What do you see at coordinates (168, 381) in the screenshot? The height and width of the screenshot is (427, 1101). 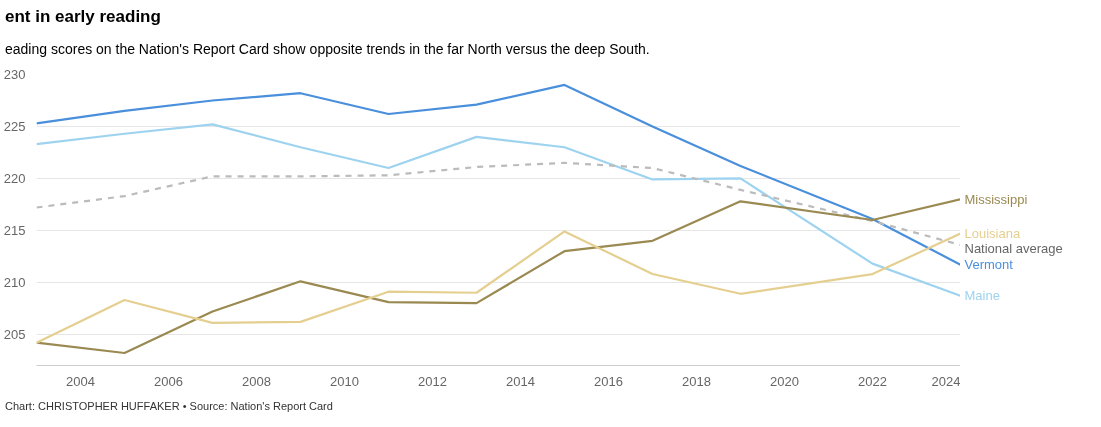 I see `x-tick-label: 2006` at bounding box center [168, 381].